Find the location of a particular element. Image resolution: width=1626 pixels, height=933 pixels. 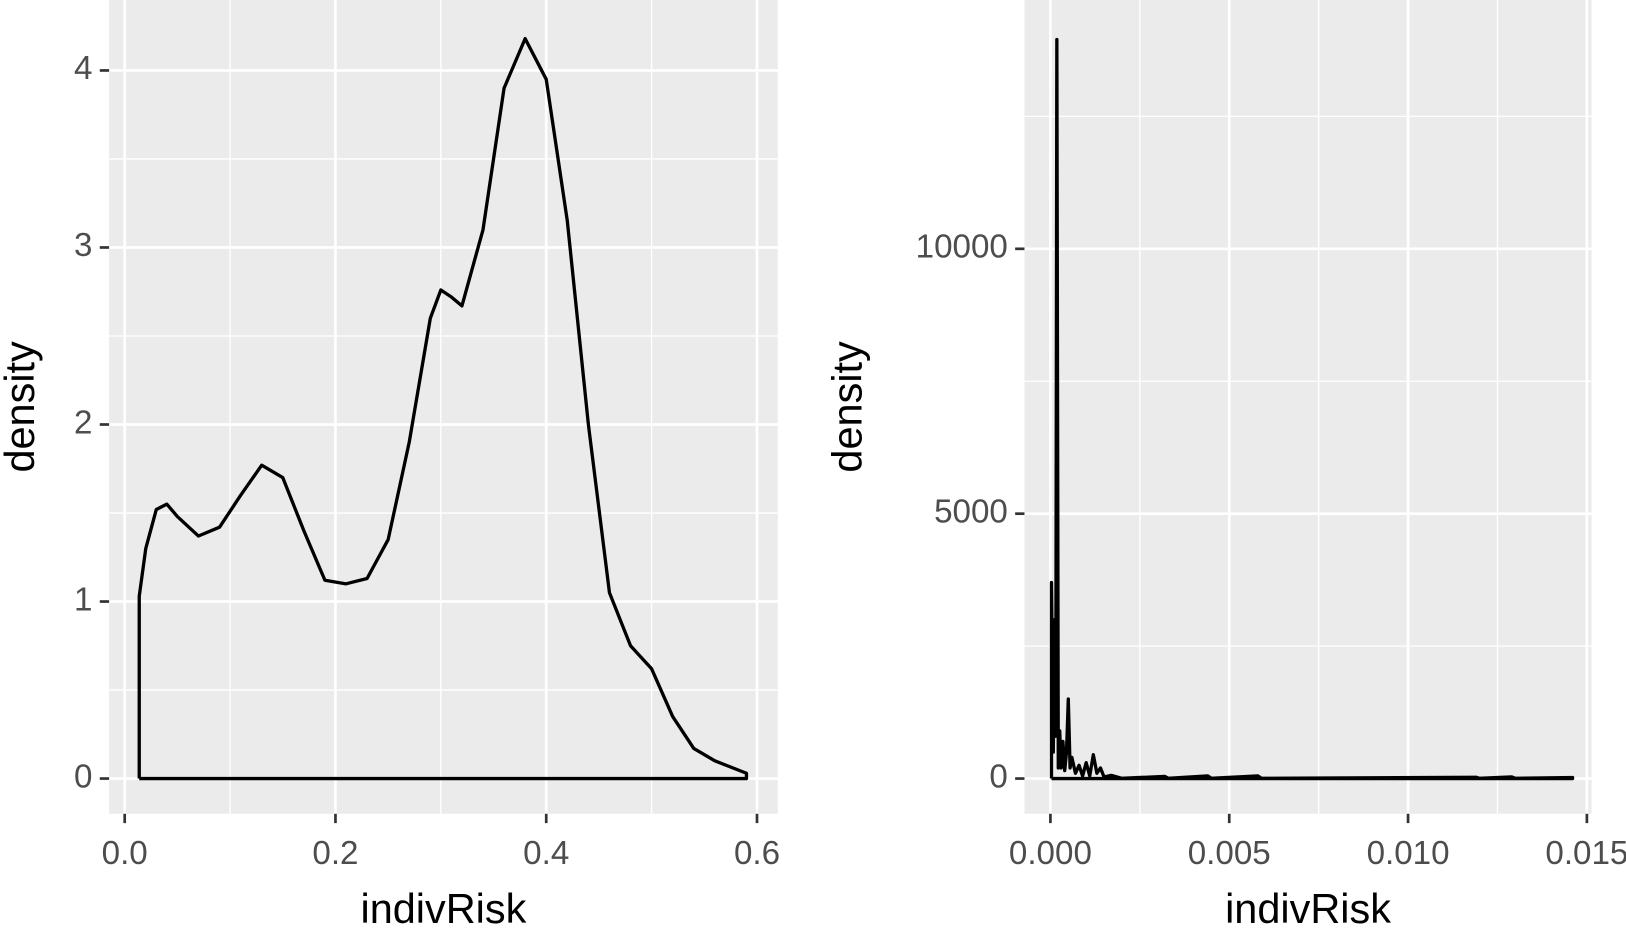

y-tick-label: 3 is located at coordinates (83, 245).